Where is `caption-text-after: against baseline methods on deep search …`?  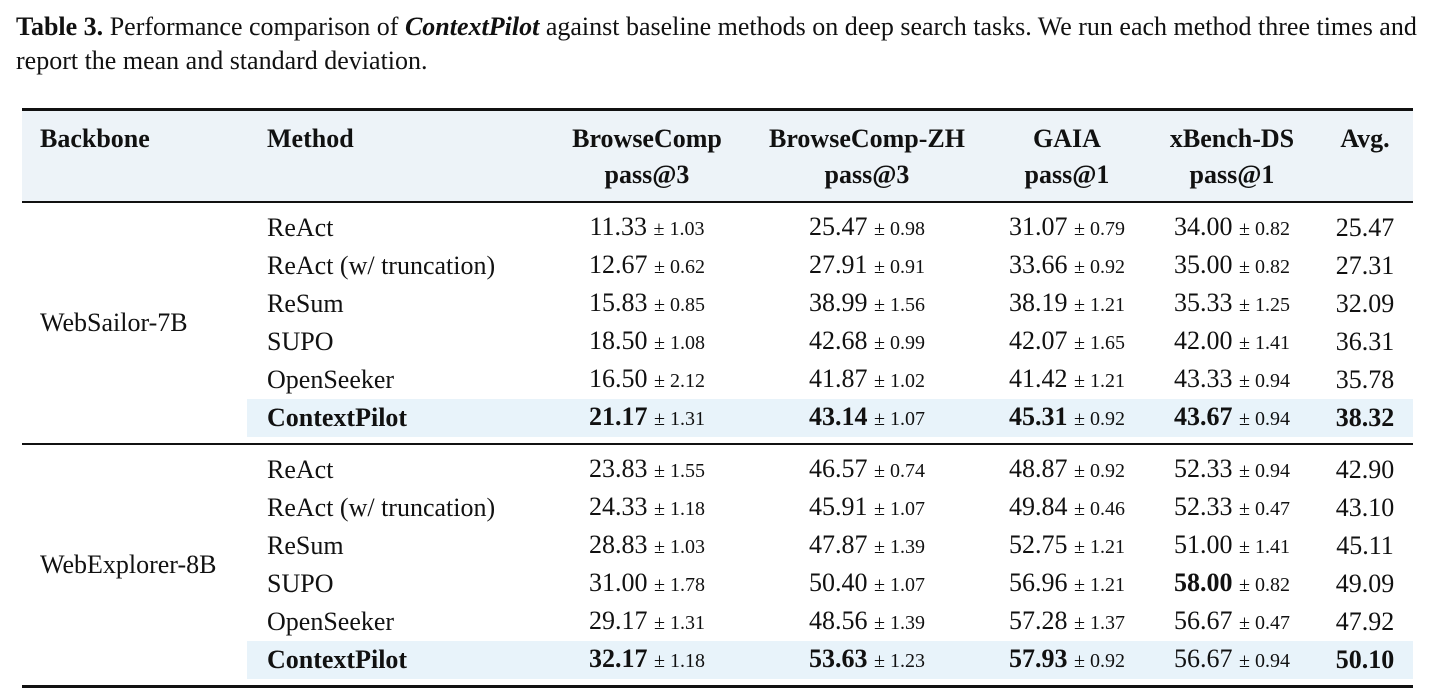 caption-text-after: against baseline methods on deep search … is located at coordinates (716, 43).